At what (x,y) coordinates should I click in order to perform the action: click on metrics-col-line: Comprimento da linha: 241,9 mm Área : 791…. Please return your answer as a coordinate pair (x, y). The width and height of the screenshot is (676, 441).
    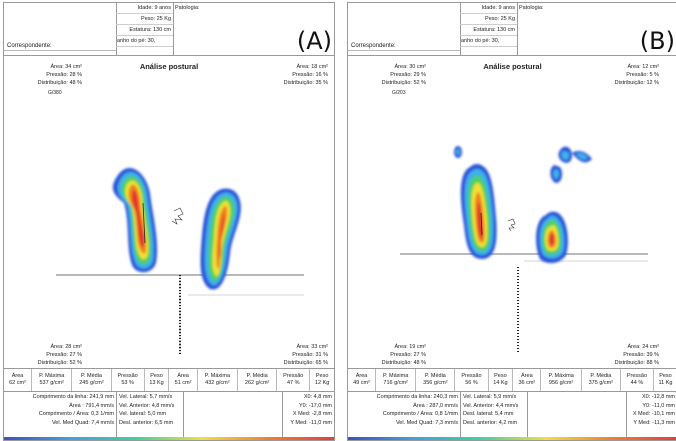
    Looking at the image, I should click on (60, 415).